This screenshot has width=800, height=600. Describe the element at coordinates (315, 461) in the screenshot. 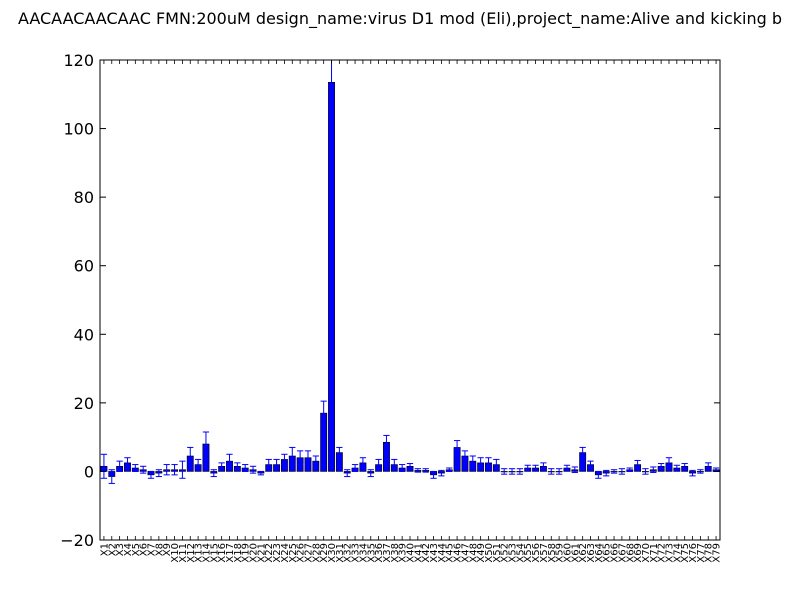

I see `error-bar-X28` at that location.